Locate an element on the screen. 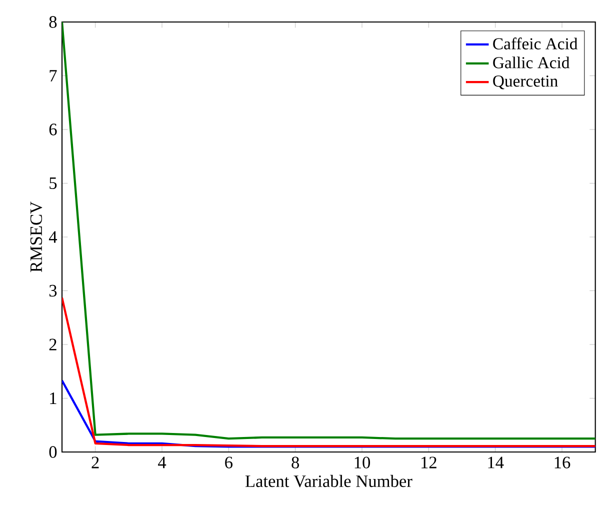 The image size is (602, 512). y-tick-label: 6 is located at coordinates (53, 130).